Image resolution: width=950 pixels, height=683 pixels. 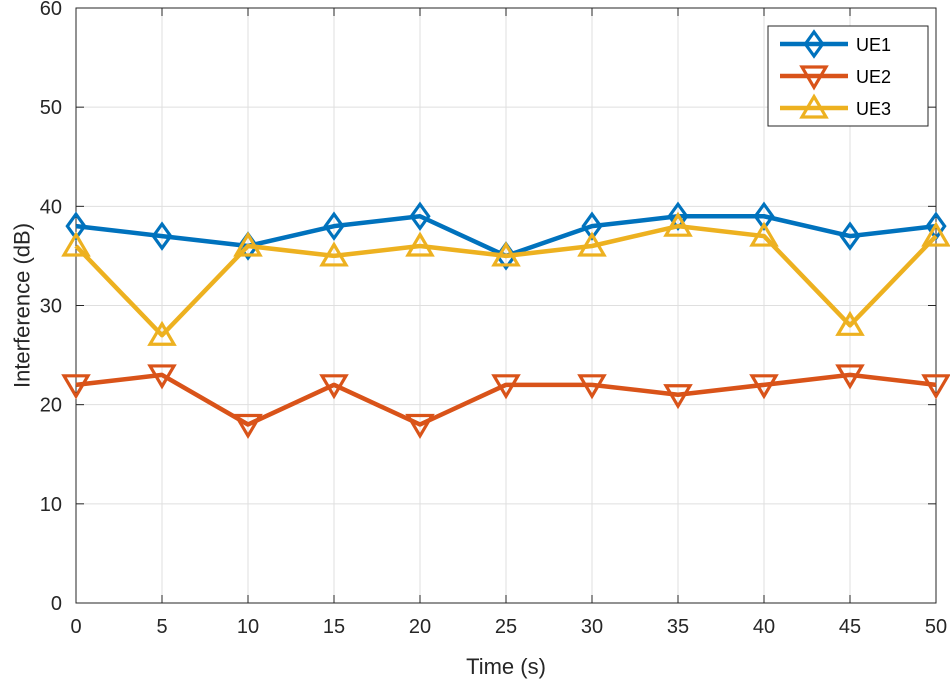 I want to click on x-tick-label: 35, so click(x=678, y=627).